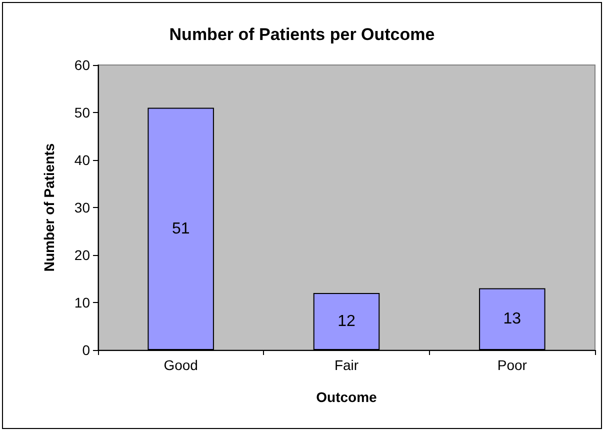 The width and height of the screenshot is (606, 433). What do you see at coordinates (82, 255) in the screenshot?
I see `y-tick-label: 20` at bounding box center [82, 255].